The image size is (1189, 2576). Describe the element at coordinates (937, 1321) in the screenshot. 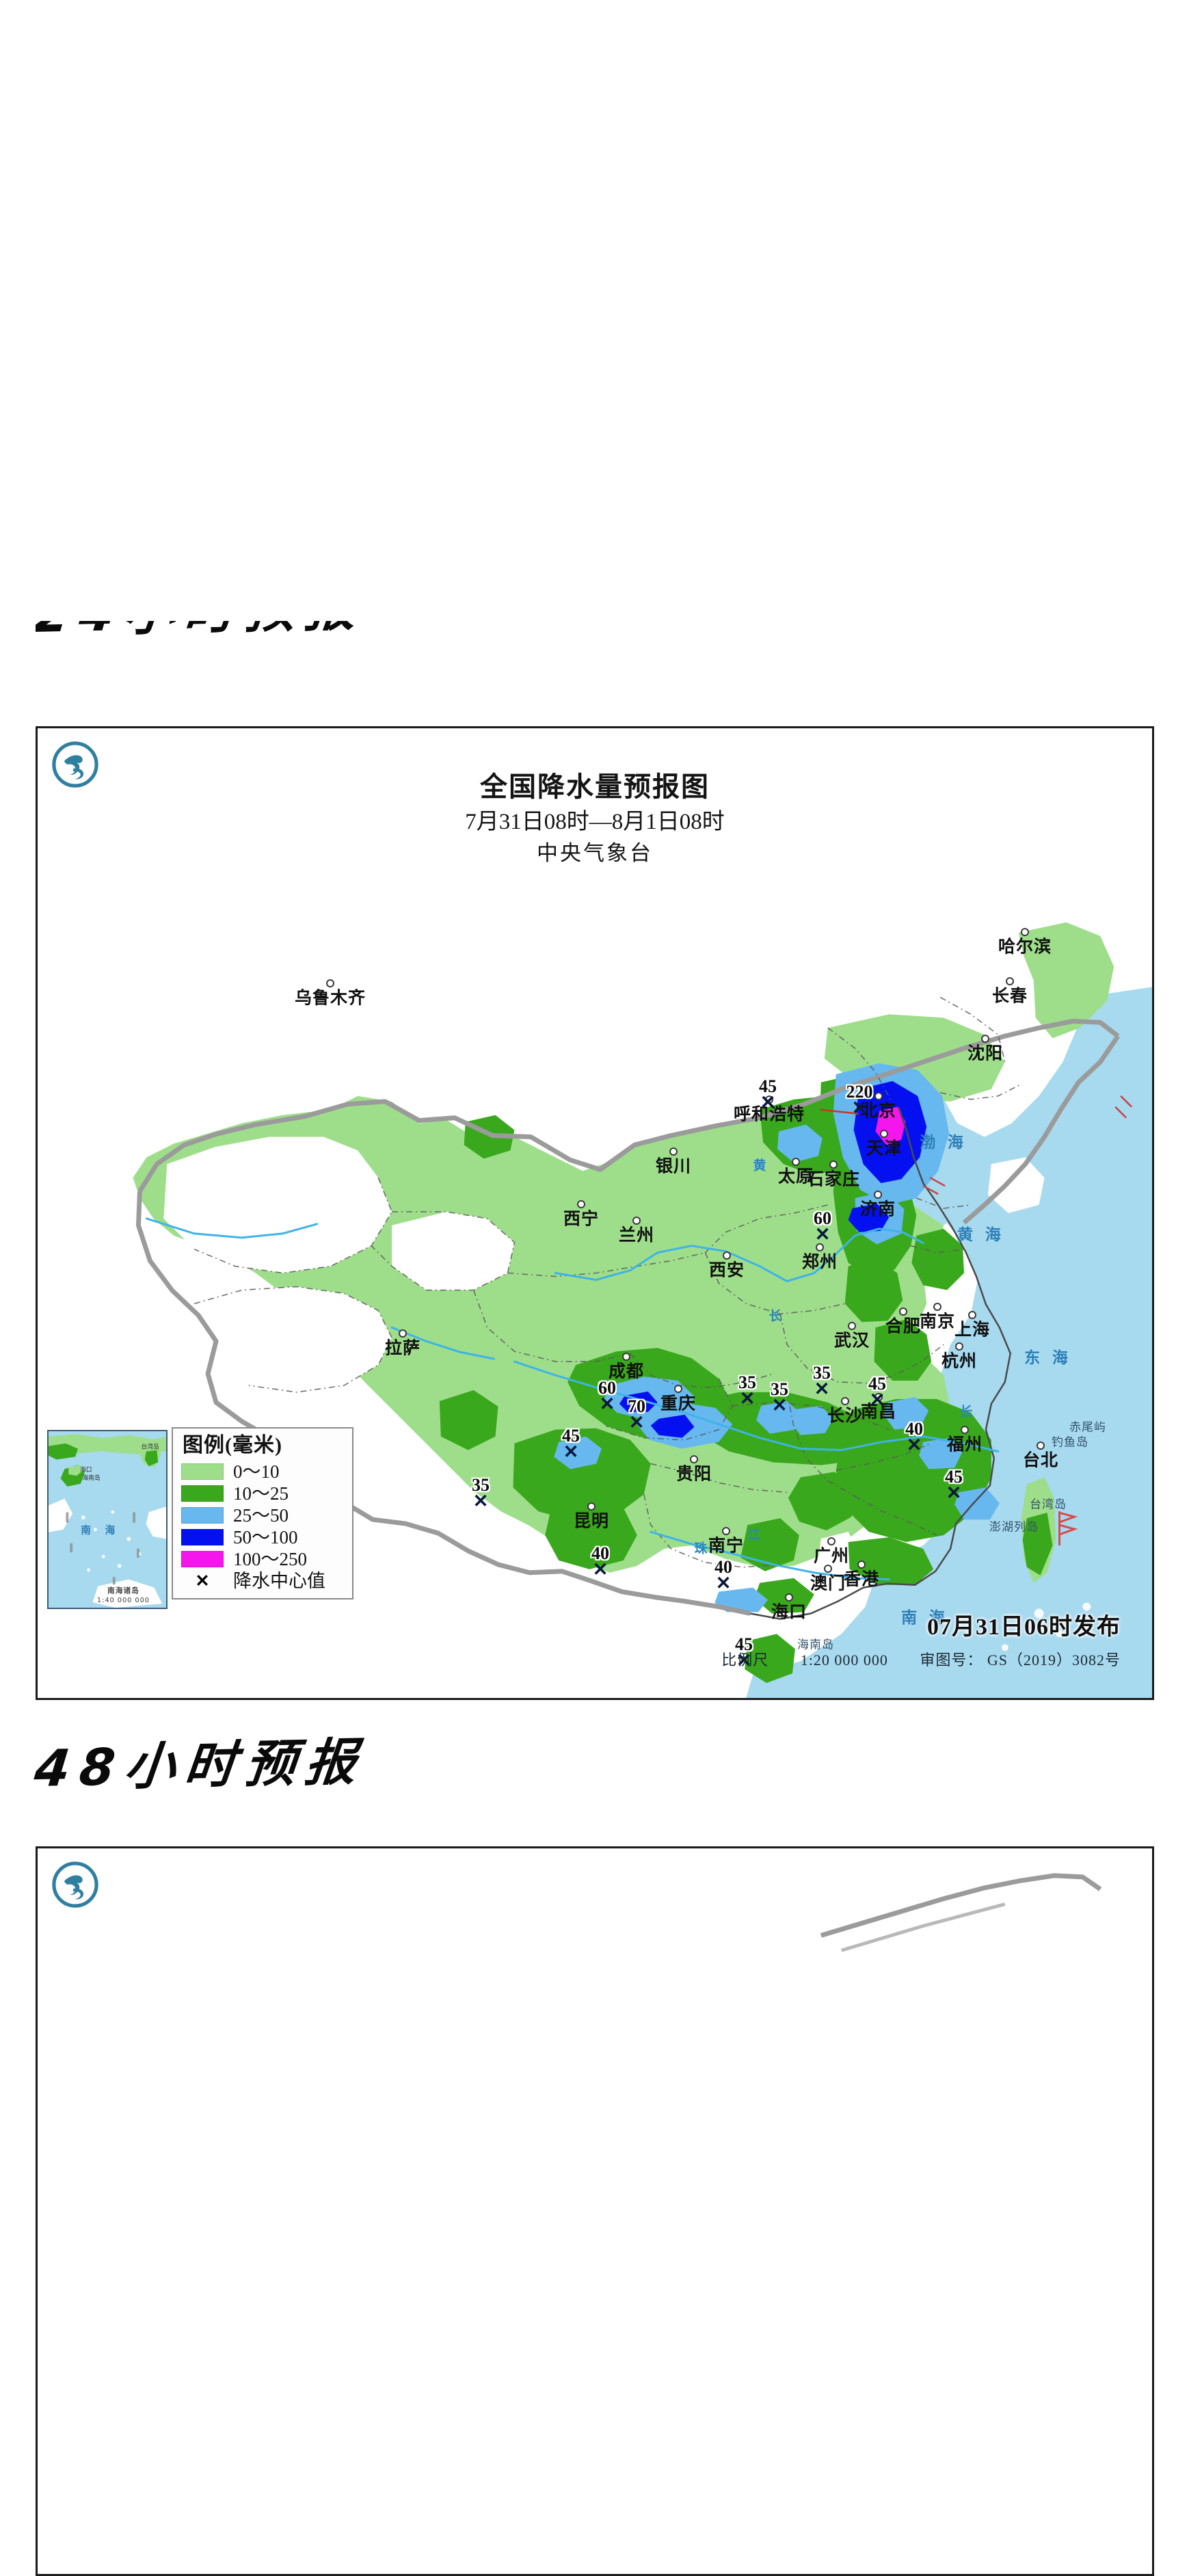

I see `city-label: 南京` at that location.